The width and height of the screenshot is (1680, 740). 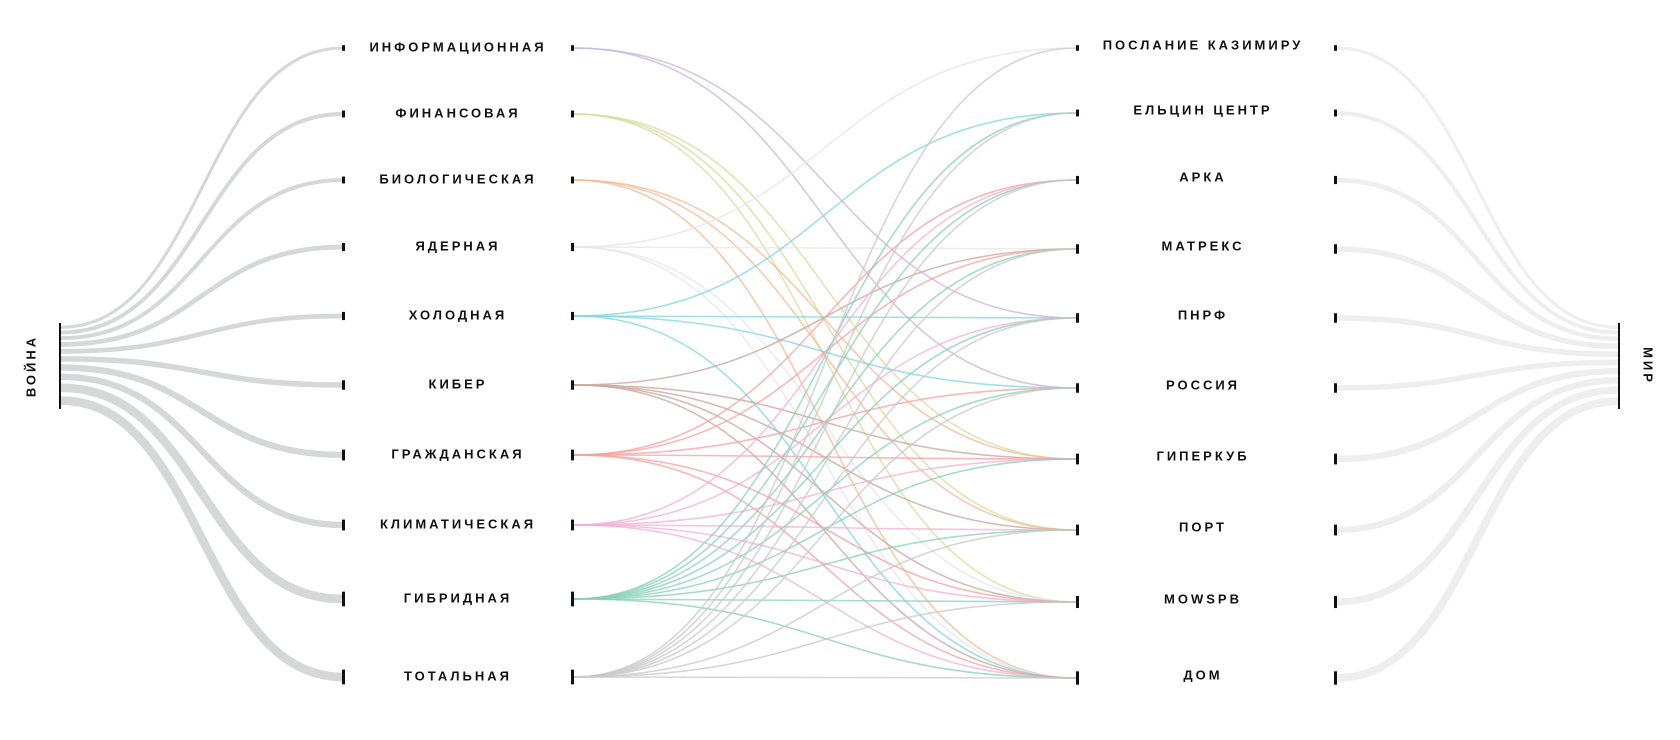 What do you see at coordinates (30, 366) in the screenshot?
I see `left-root-label: ВОЙНА` at bounding box center [30, 366].